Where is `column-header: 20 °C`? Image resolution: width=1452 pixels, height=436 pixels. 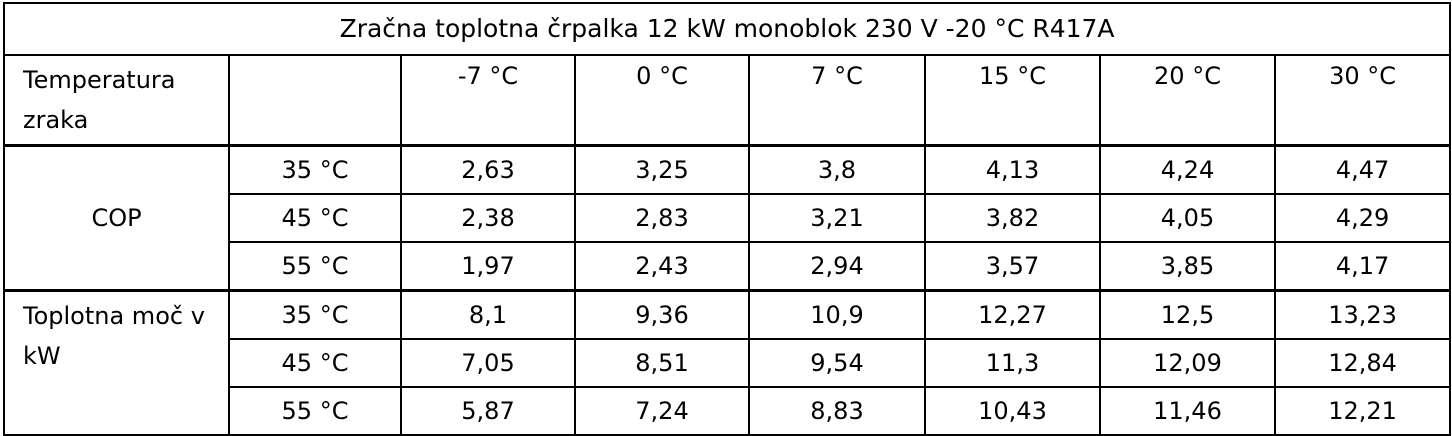
column-header: 20 °C is located at coordinates (1187, 100).